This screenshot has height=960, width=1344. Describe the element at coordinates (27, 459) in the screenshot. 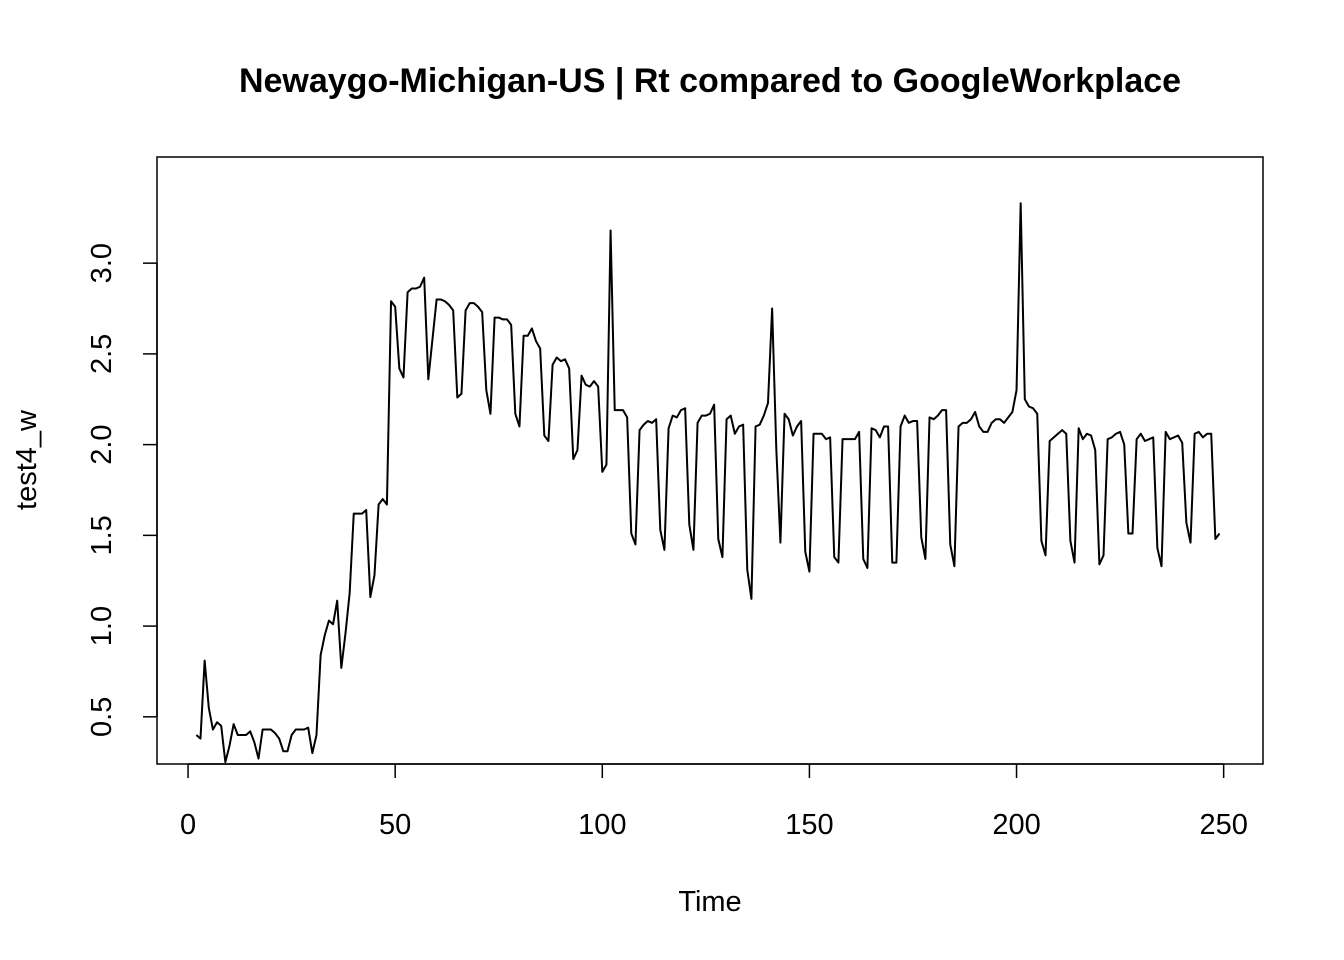

I see `y-axis-label: test4_w` at that location.